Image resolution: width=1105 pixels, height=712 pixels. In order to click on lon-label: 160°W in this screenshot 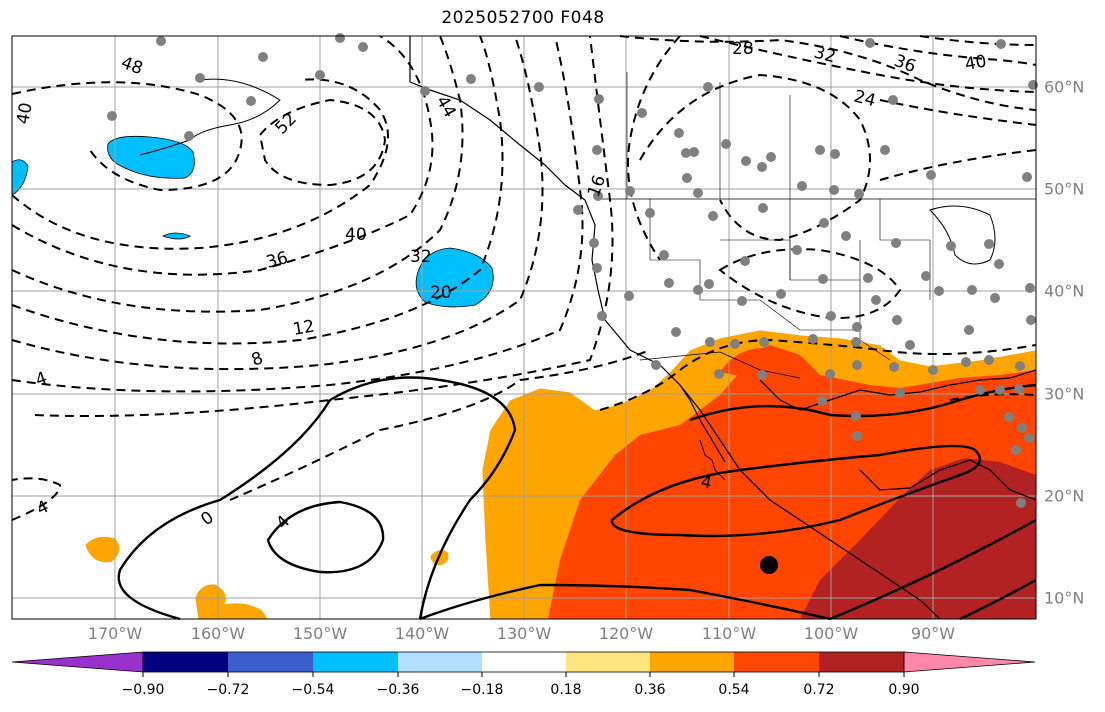, I will do `click(218, 633)`.